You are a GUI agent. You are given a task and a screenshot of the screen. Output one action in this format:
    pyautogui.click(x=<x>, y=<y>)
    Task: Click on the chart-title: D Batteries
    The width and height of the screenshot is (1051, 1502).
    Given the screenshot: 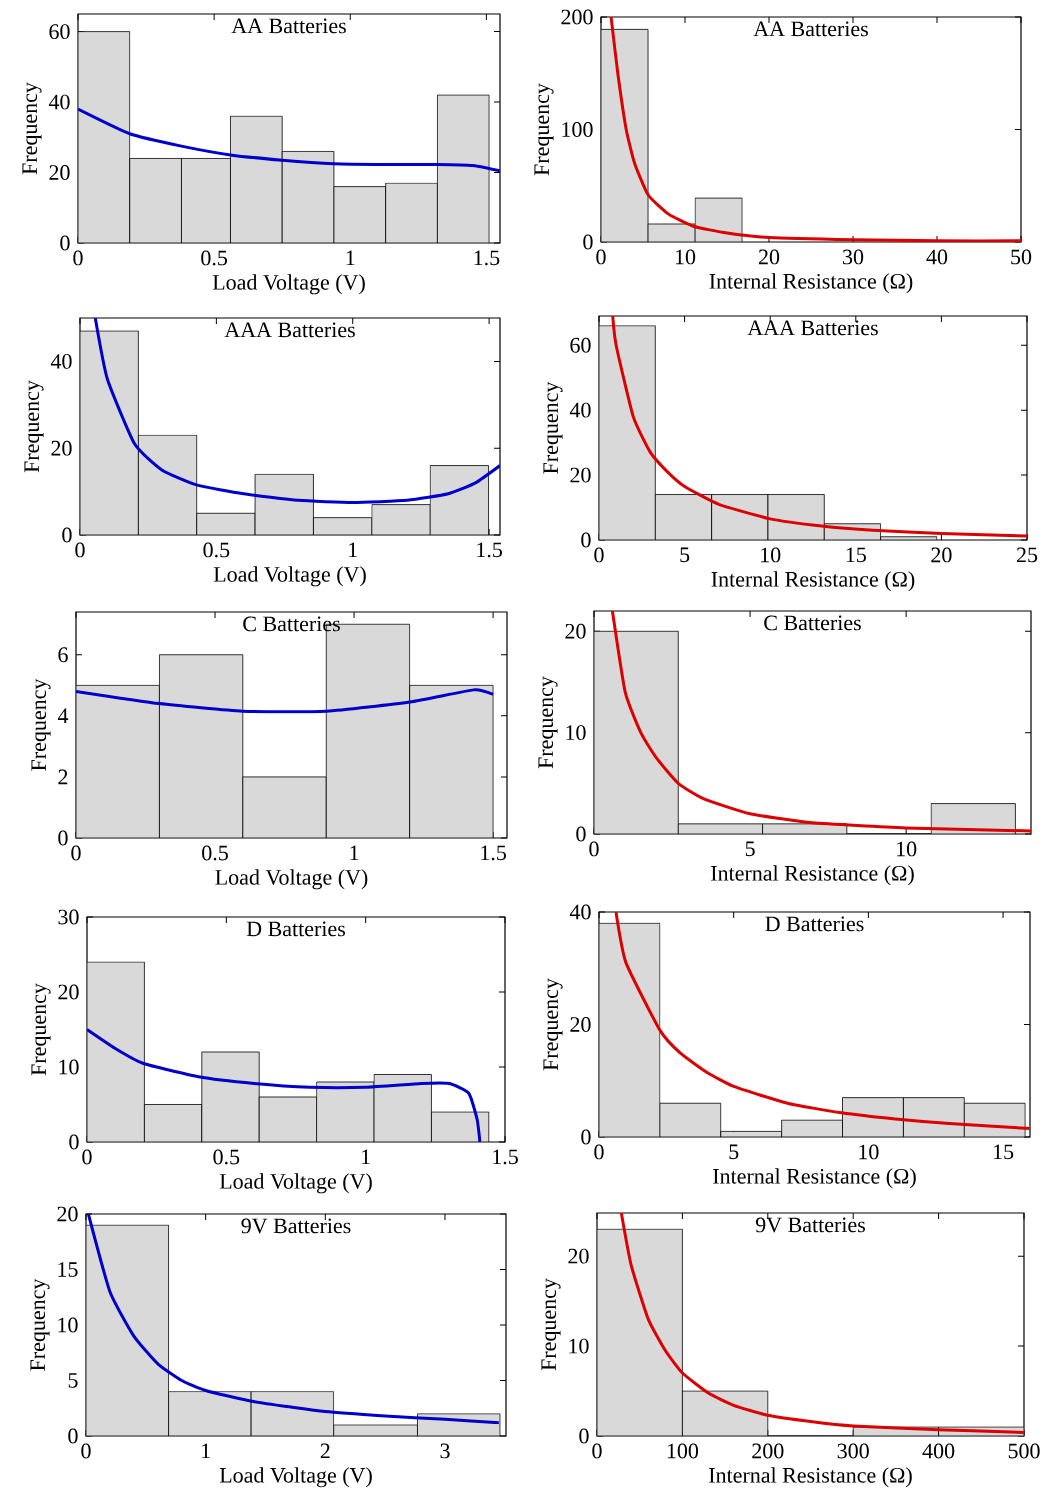 What is the action you would take?
    pyautogui.click(x=814, y=924)
    